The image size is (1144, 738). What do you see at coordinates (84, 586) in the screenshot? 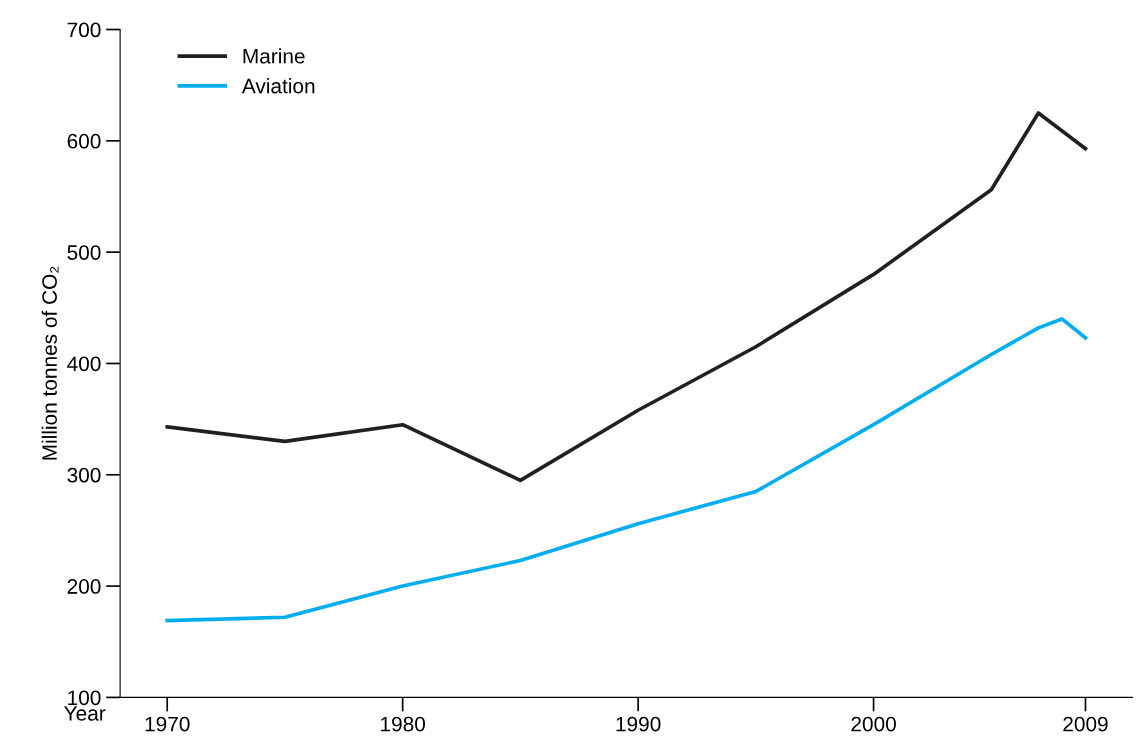
I see `y-tick-label: 200` at bounding box center [84, 586].